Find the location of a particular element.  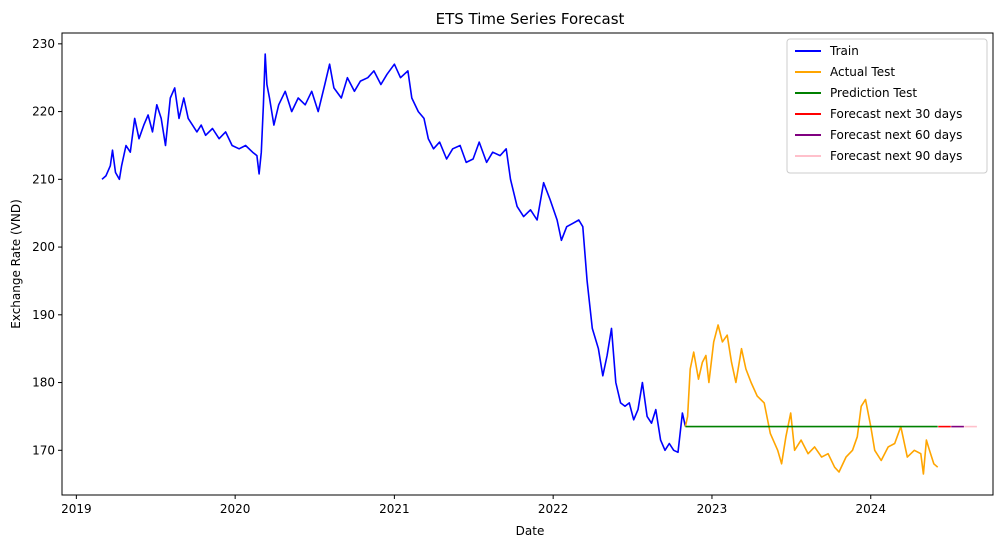

y-tick-label: 220 is located at coordinates (43, 112).